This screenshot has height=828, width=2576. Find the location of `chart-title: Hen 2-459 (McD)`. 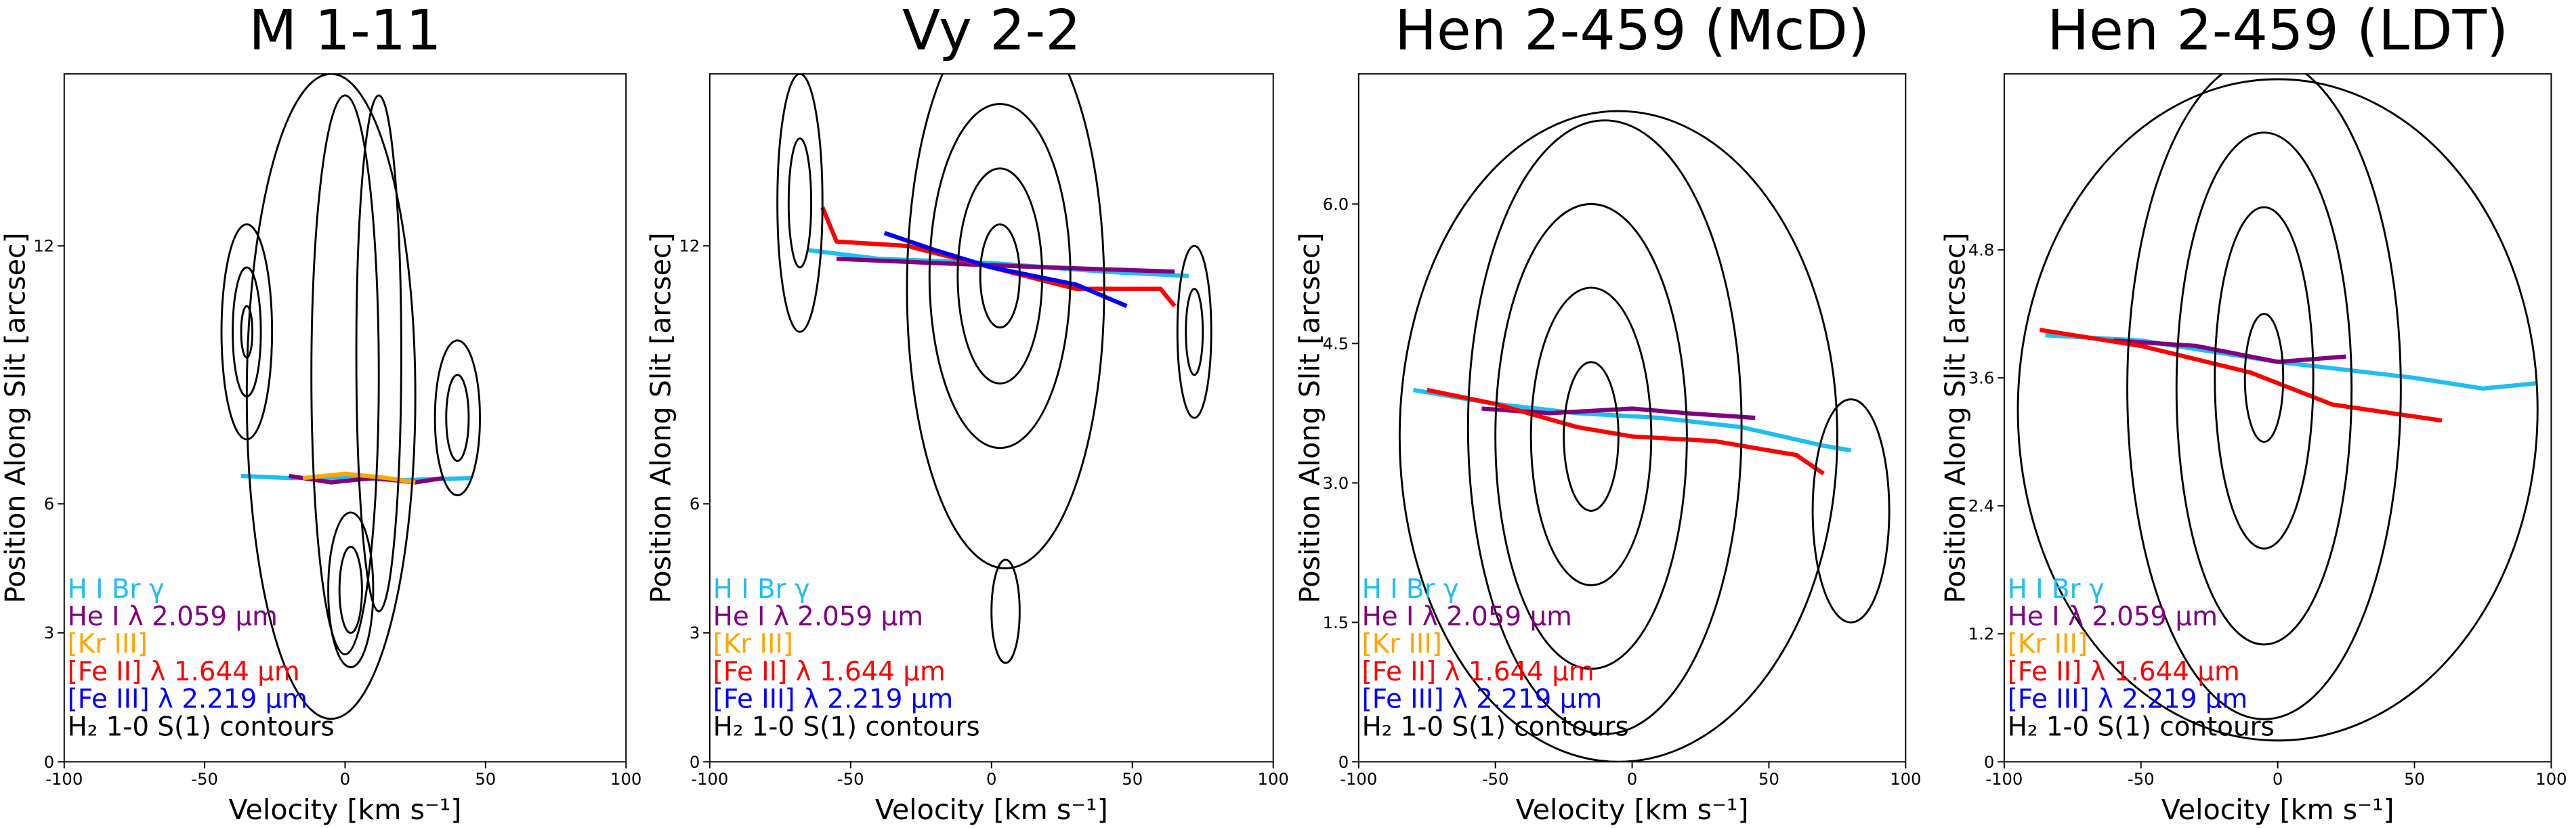

chart-title: Hen 2-459 (McD) is located at coordinates (1633, 31).